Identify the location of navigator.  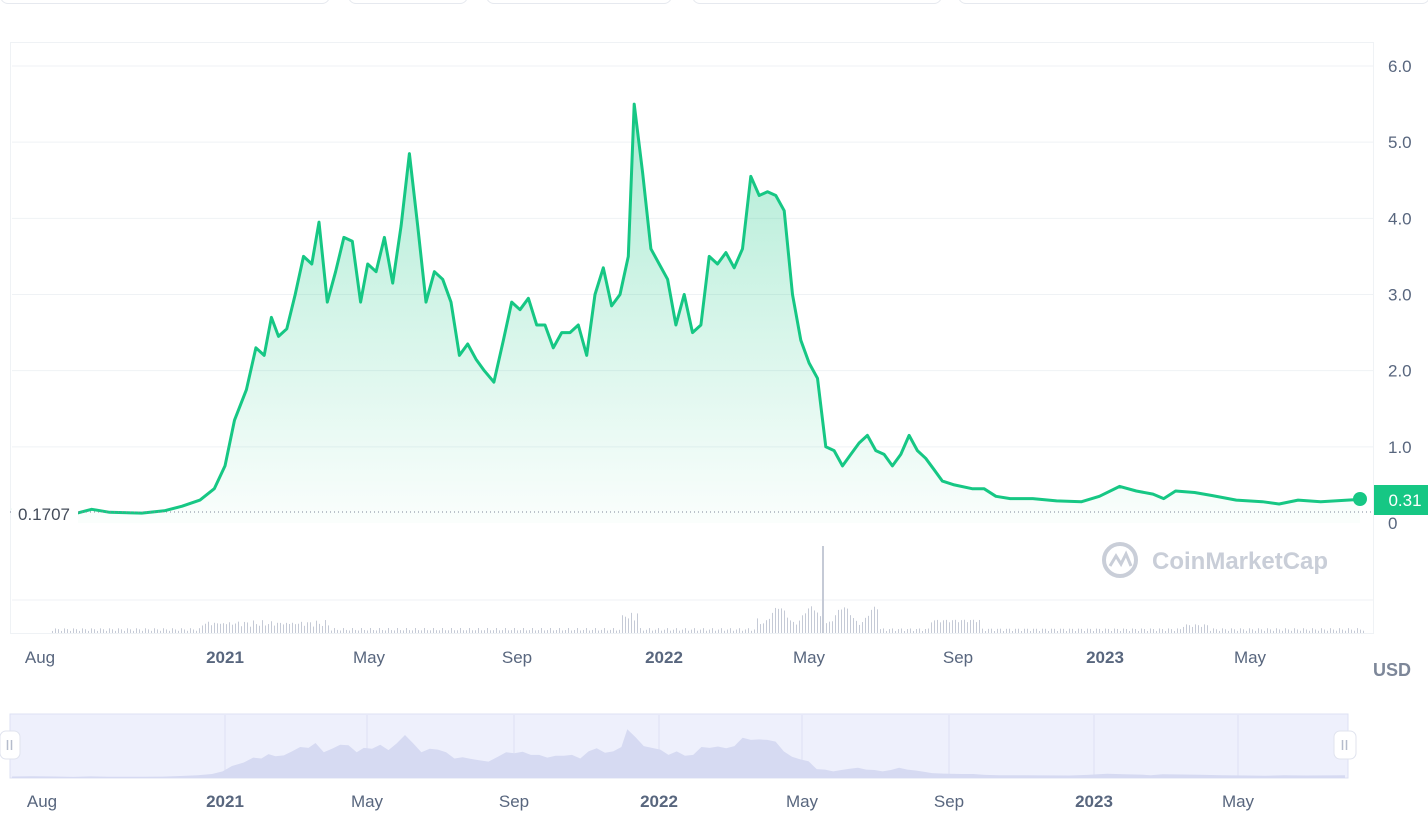
(678, 746).